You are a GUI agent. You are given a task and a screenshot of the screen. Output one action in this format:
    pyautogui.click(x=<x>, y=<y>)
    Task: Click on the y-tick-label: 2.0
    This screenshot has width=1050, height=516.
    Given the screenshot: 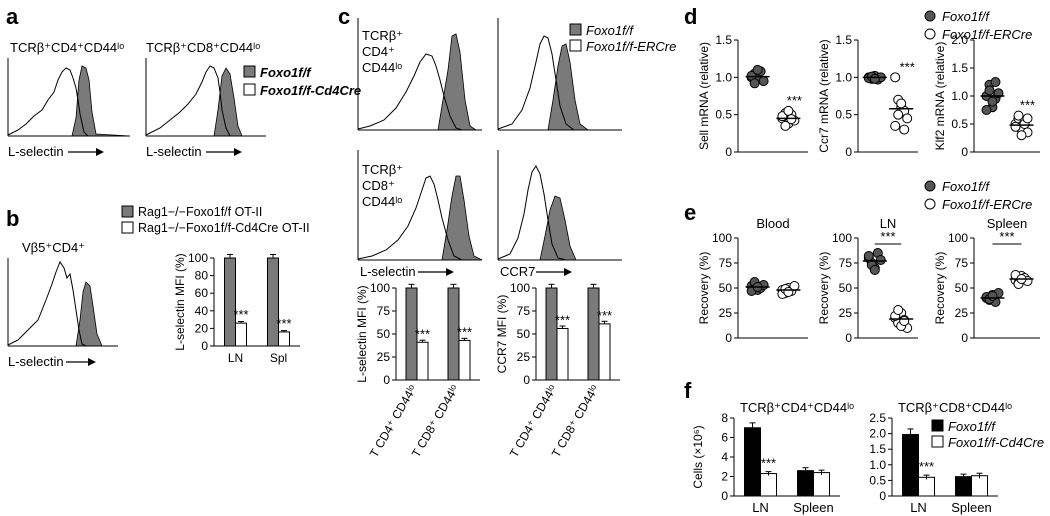 What is the action you would take?
    pyautogui.click(x=959, y=40)
    